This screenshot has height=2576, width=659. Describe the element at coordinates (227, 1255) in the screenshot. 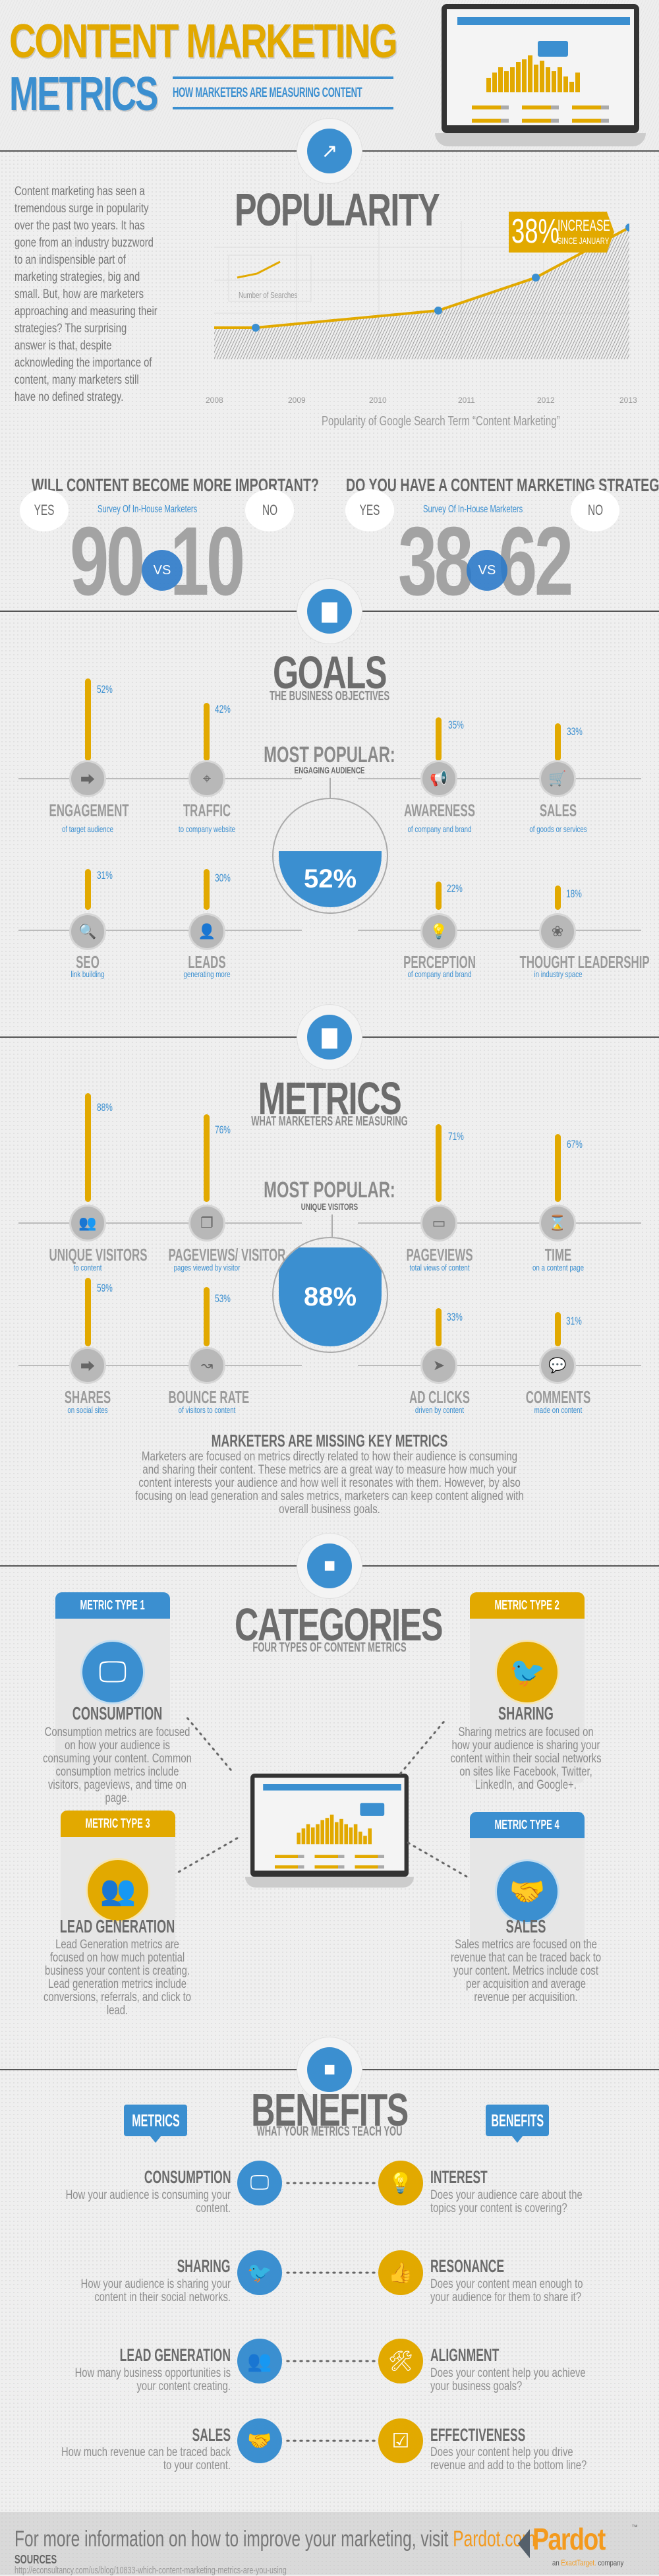

I see `metric-name: PAGEVIEWS/ VISITOR` at that location.